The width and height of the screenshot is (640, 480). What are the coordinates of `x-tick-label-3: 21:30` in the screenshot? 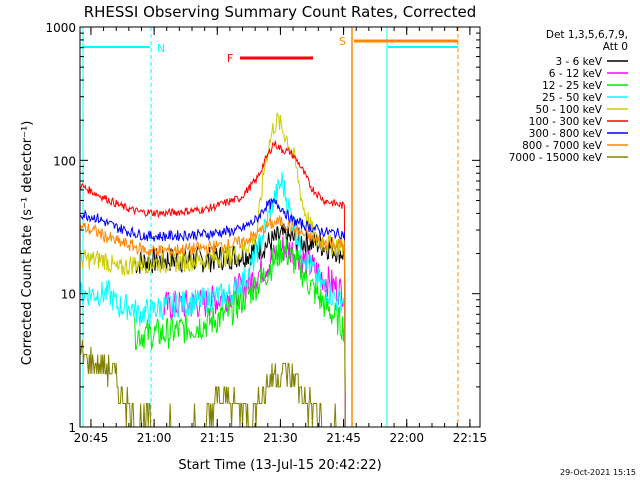 It's located at (280, 438).